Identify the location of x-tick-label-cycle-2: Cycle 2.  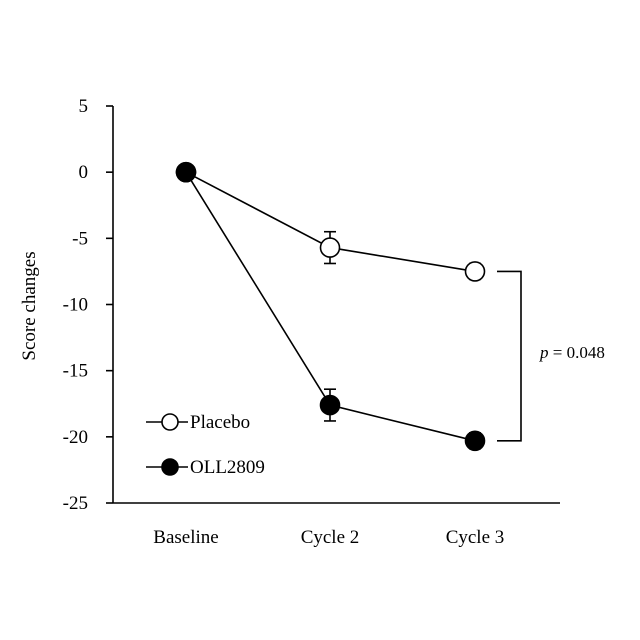
(330, 537).